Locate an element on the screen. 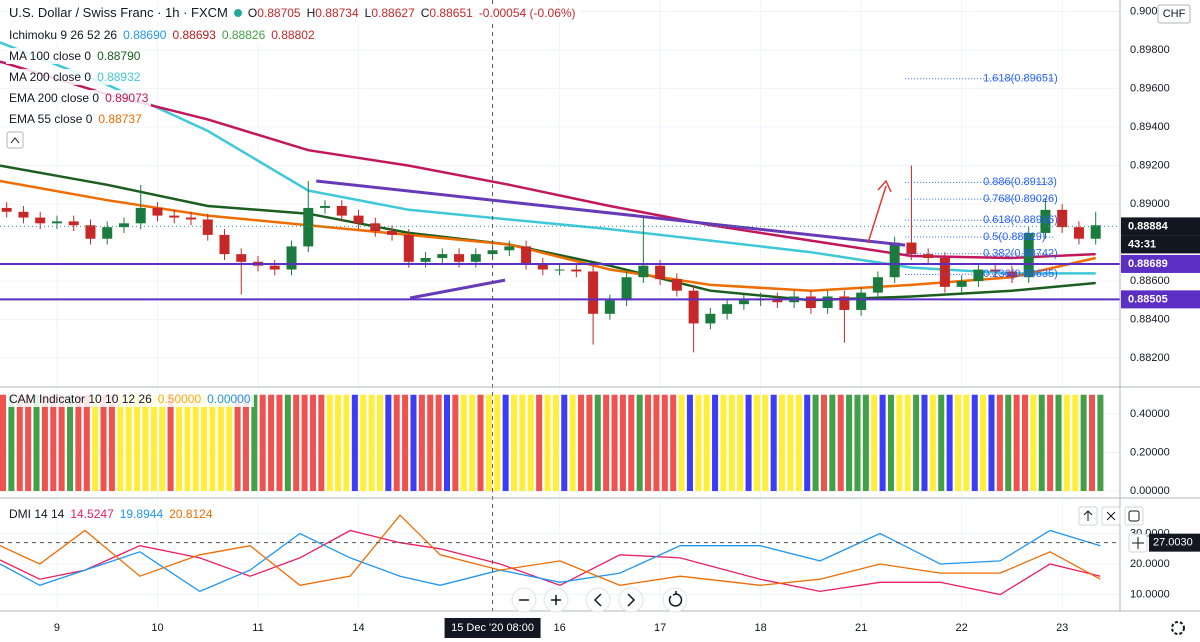  indicator-value: 0.88790 is located at coordinates (119, 56).